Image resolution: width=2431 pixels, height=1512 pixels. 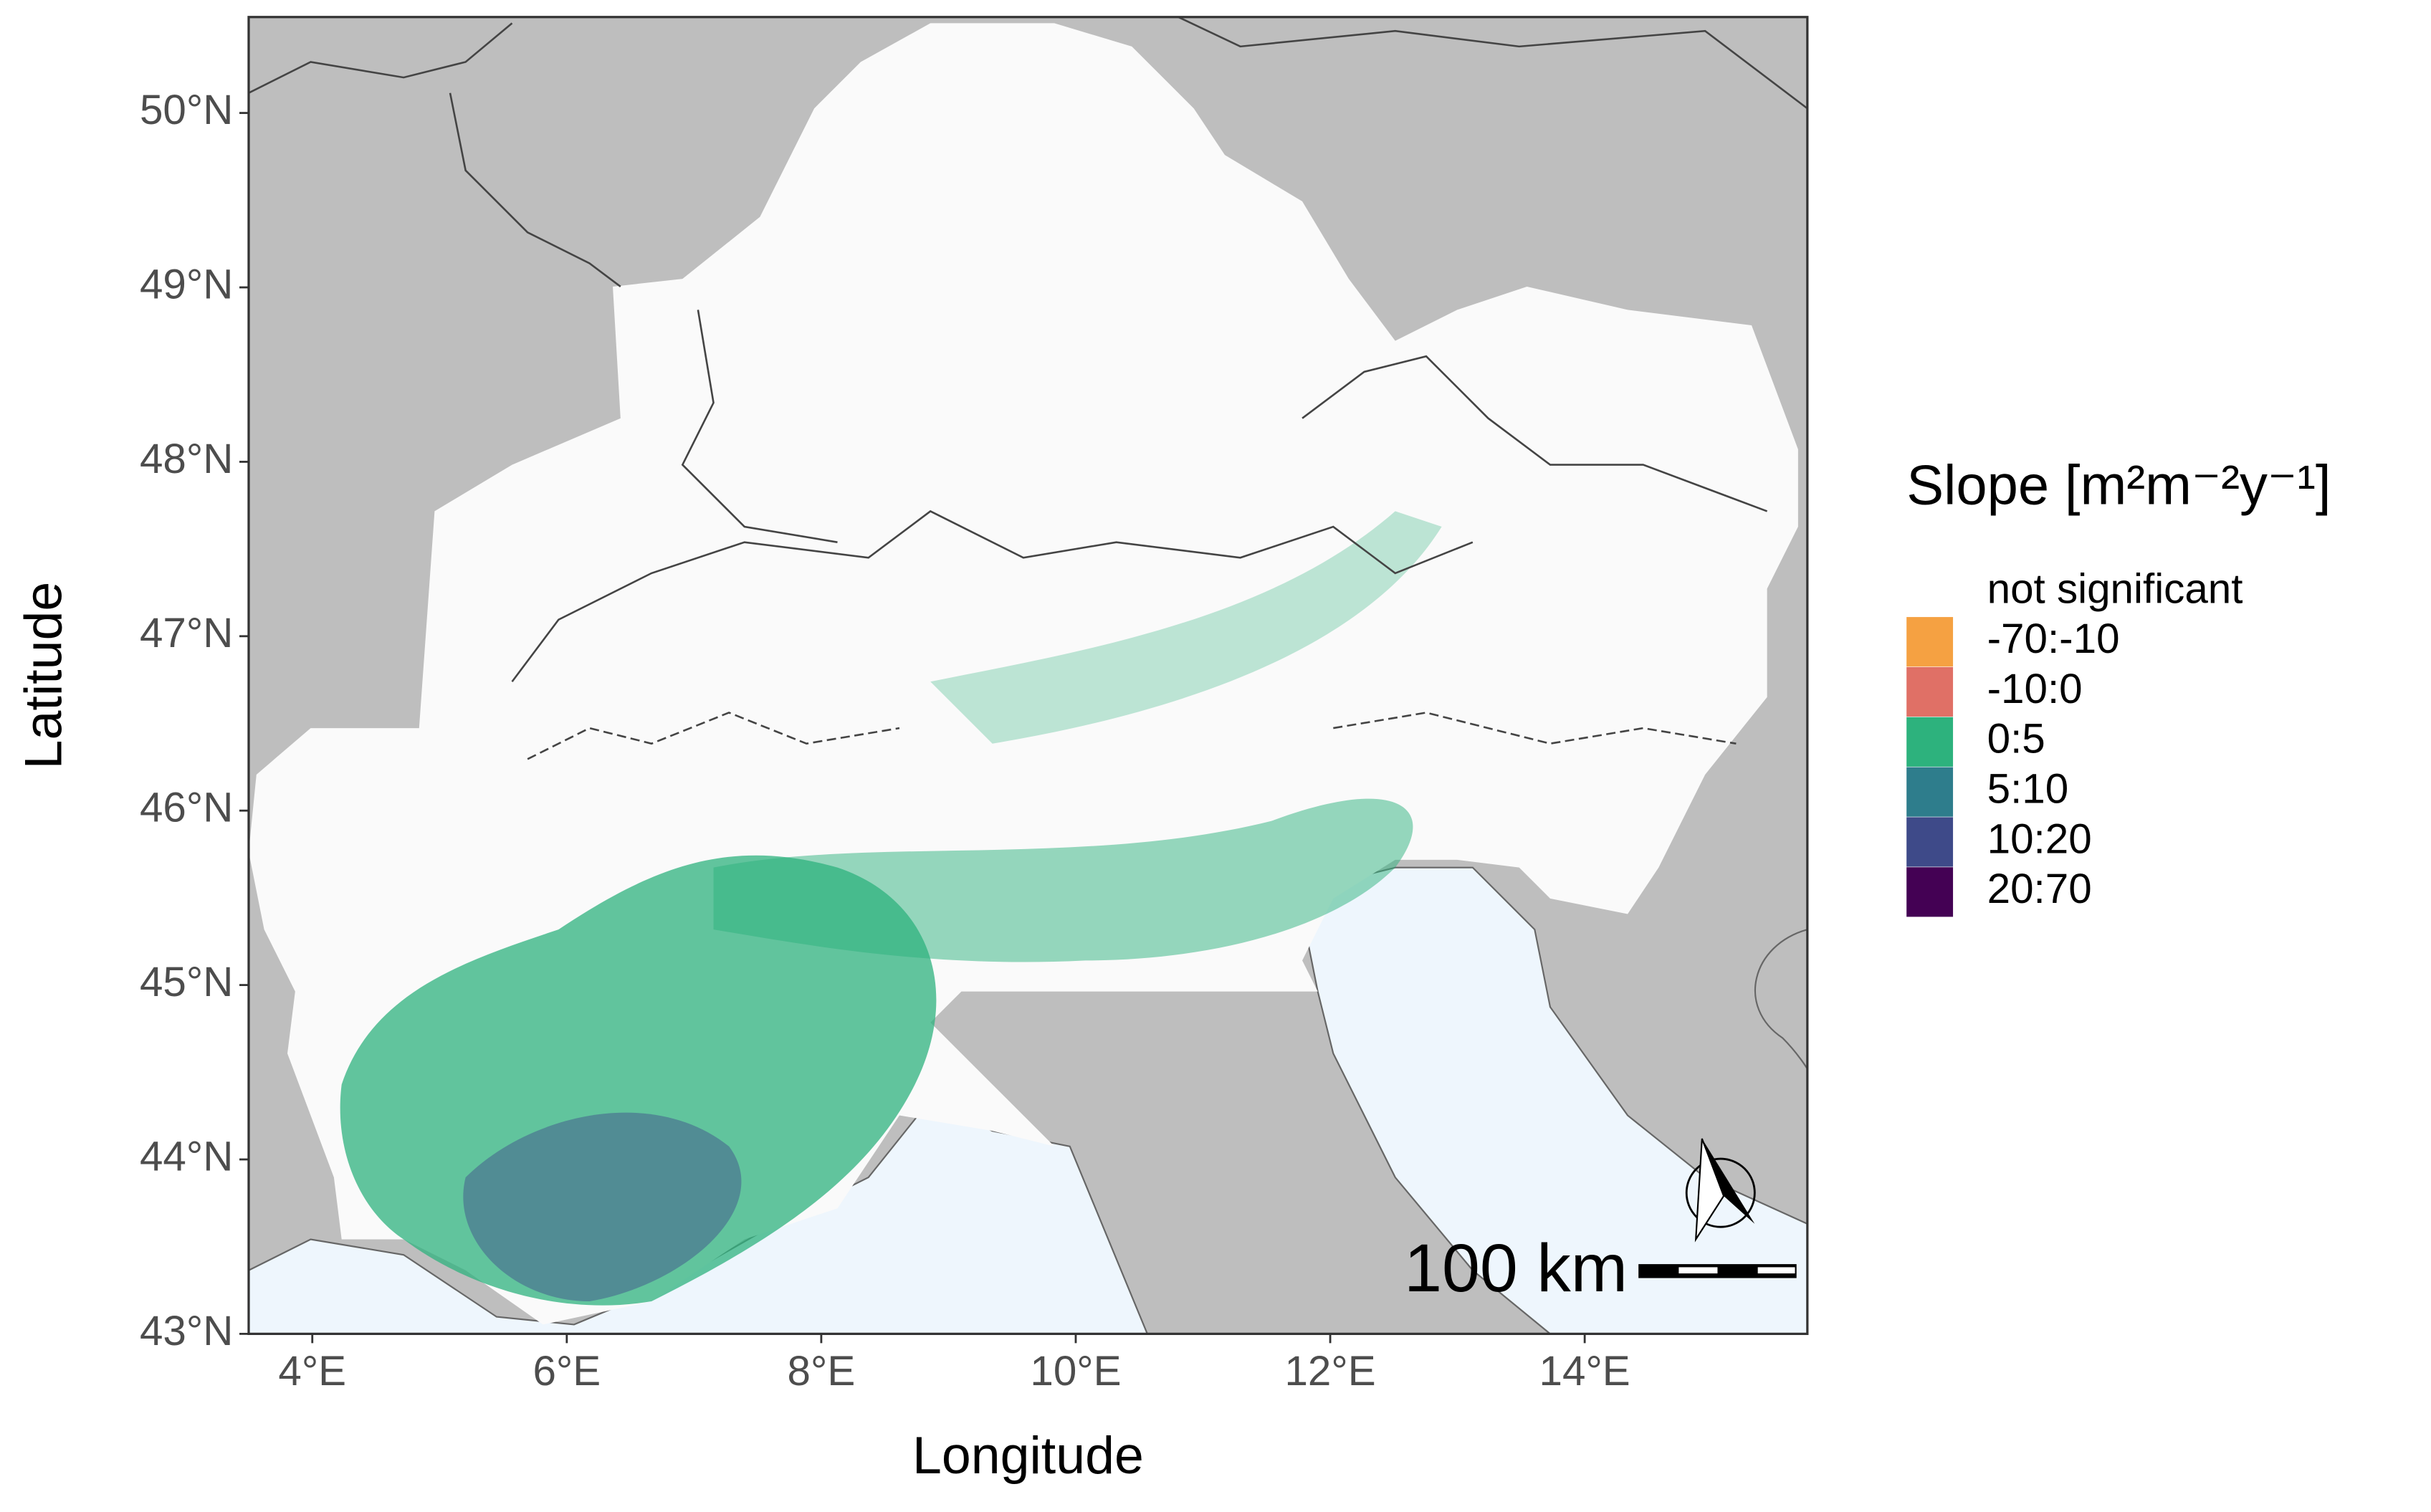 I want to click on y-tick-label: 50°N, so click(x=186, y=110).